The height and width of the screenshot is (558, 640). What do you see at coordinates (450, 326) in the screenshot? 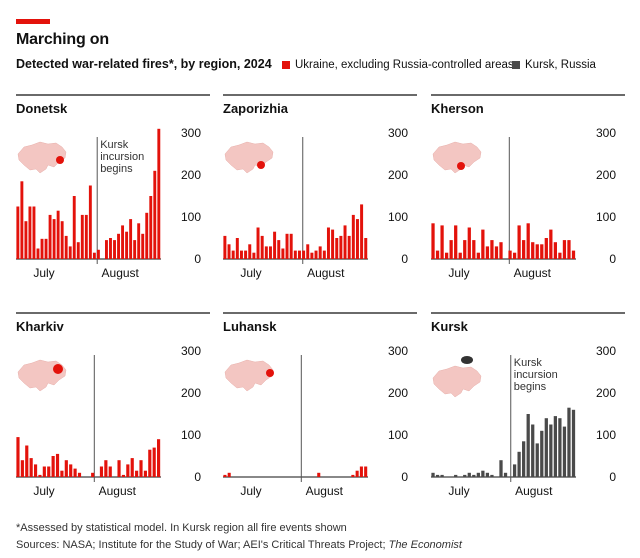
I see `panel-title-kursk: Kursk` at bounding box center [450, 326].